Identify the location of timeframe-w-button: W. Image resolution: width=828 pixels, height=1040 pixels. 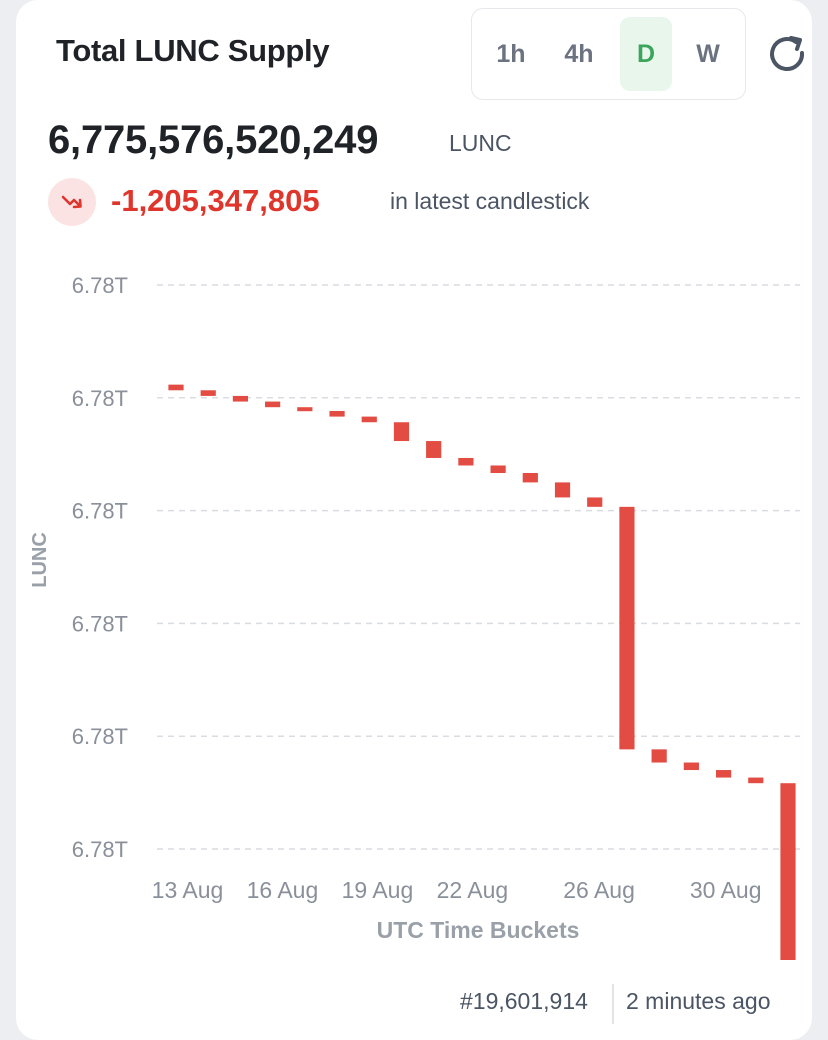
(708, 53).